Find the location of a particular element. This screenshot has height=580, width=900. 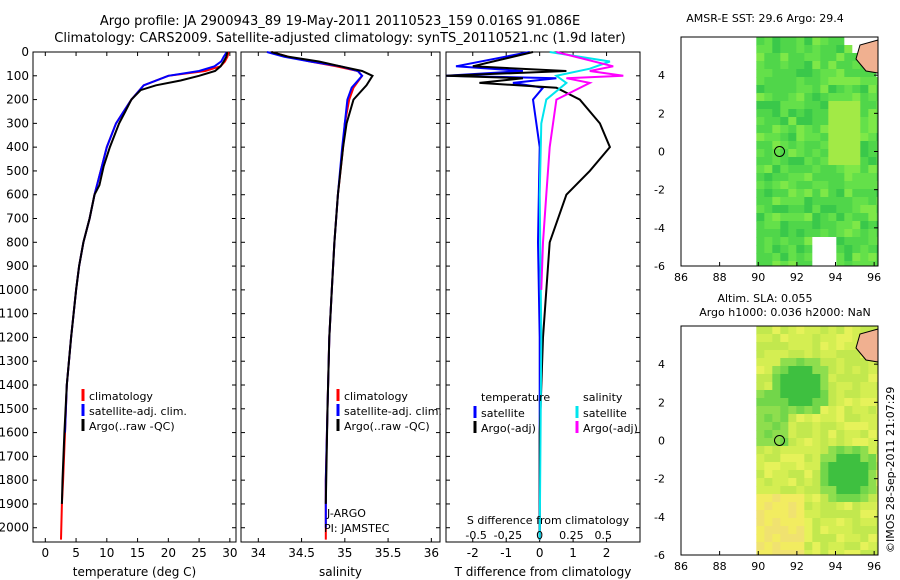

legend-header-salinity: salinity is located at coordinates (603, 397).